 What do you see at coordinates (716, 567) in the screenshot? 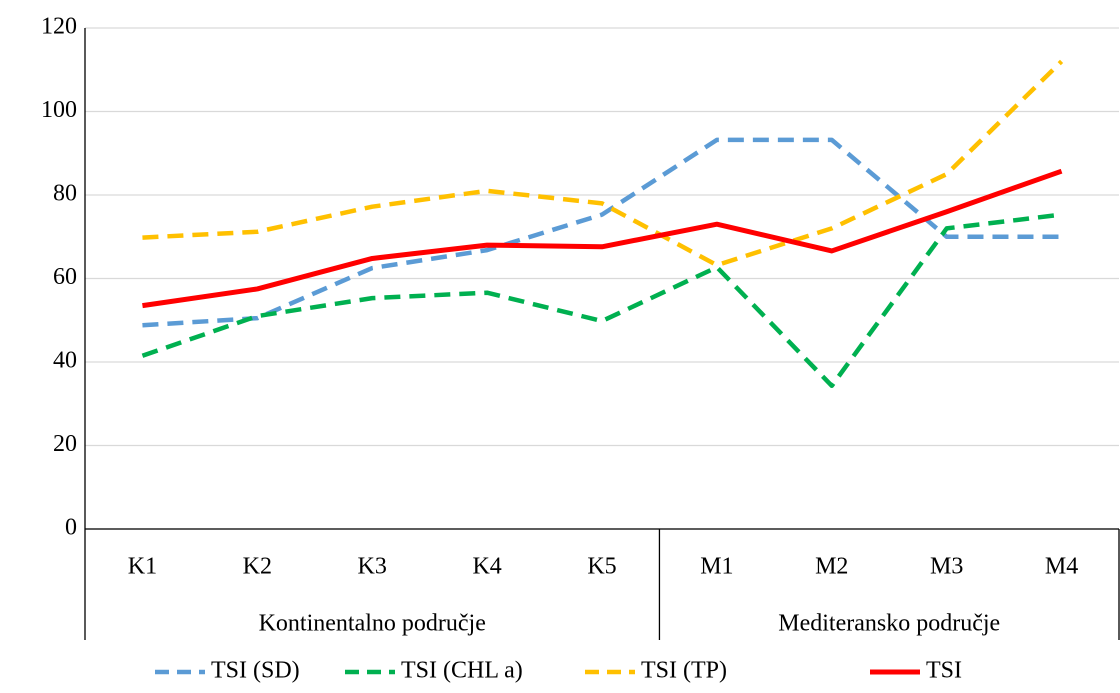
I see `x-tick-label: M1` at bounding box center [716, 567].